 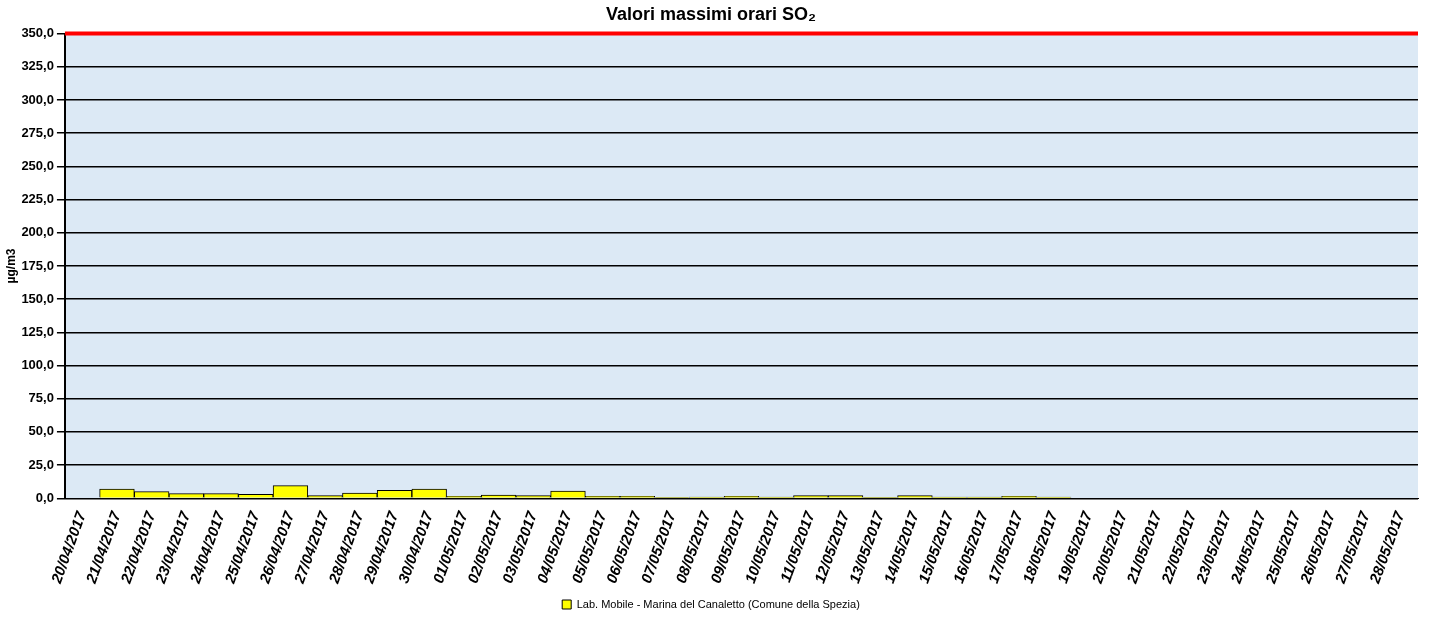 What do you see at coordinates (41, 398) in the screenshot?
I see `y-tick-label: 75,0` at bounding box center [41, 398].